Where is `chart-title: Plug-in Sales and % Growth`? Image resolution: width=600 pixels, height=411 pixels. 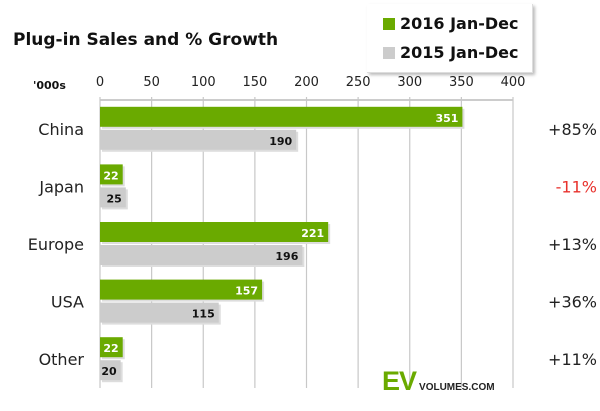 chart-title: Plug-in Sales and % Growth is located at coordinates (146, 40).